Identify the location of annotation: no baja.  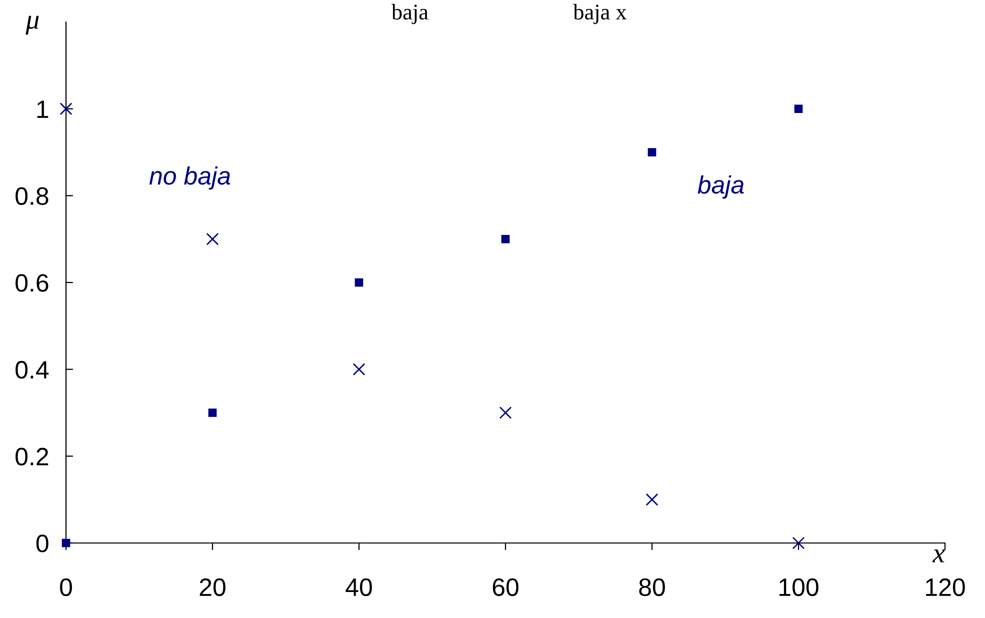
(189, 178).